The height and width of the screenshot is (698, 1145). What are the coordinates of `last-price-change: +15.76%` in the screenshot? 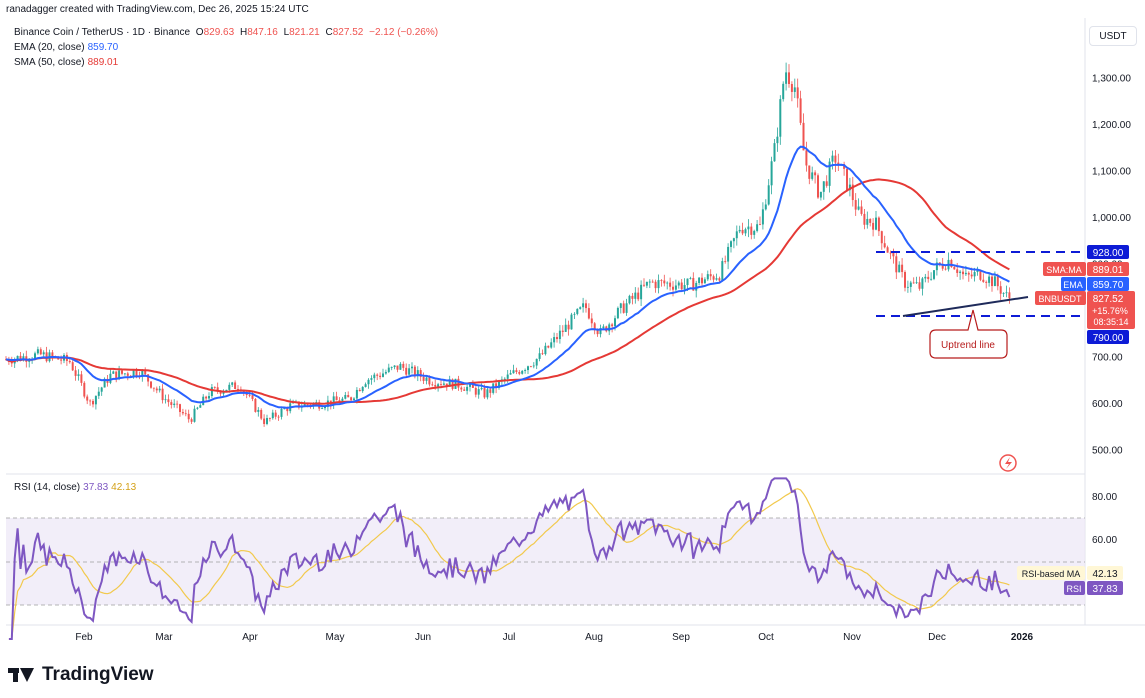 It's located at (1110, 311).